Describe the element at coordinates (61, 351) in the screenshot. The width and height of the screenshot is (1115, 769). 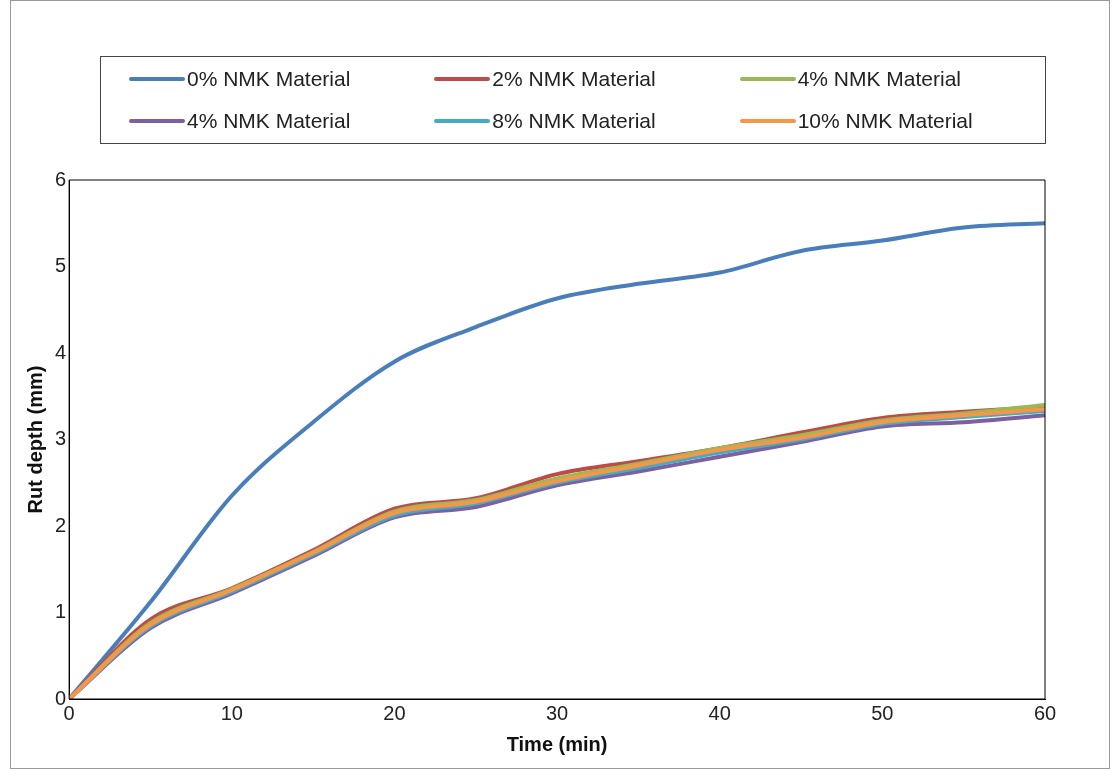
I see `y-tick-label: 4` at that location.